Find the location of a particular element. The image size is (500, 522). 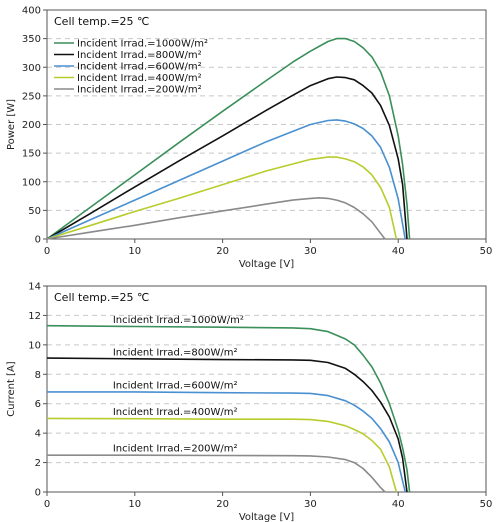

y-tick-label: 12 is located at coordinates (34, 316).